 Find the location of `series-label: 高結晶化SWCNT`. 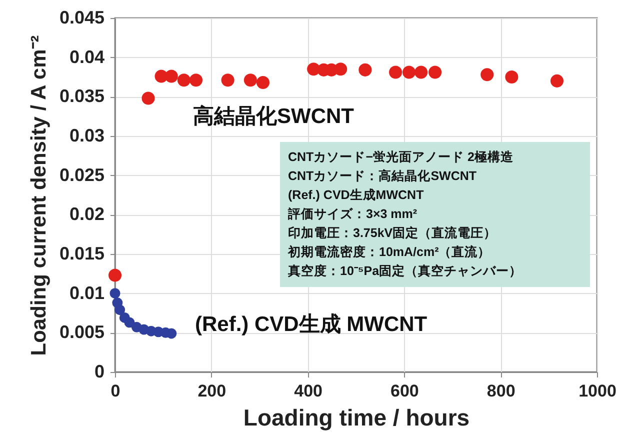

series-label: 高結晶化SWCNT is located at coordinates (273, 116).